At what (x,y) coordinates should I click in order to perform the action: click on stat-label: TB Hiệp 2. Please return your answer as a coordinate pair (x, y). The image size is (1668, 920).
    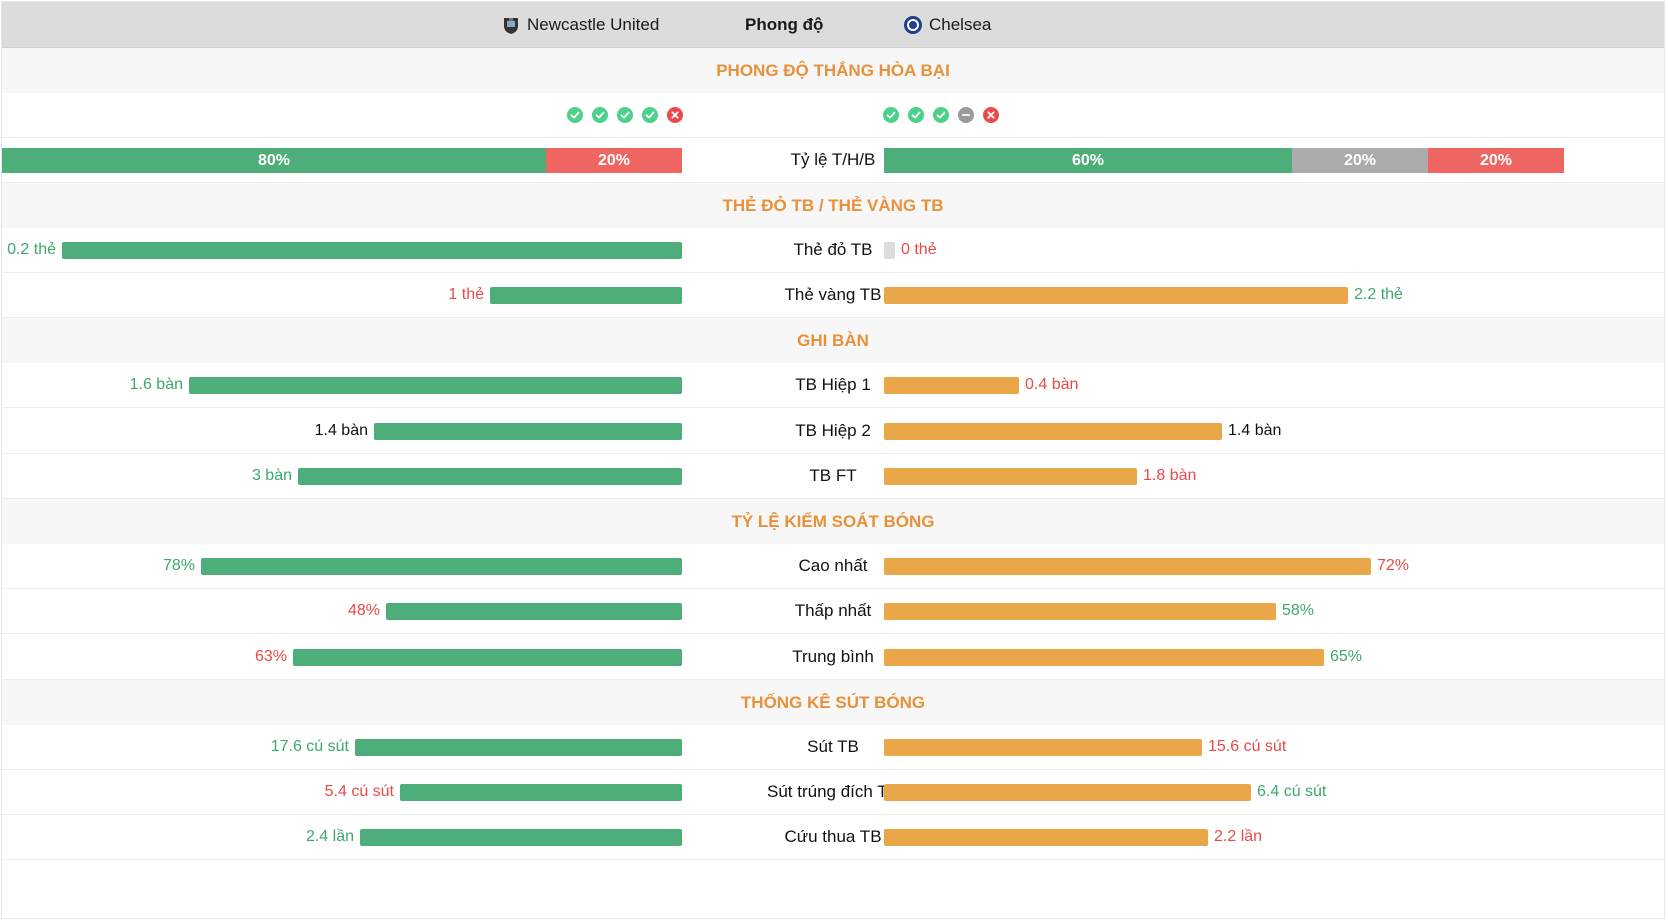
    Looking at the image, I should click on (833, 430).